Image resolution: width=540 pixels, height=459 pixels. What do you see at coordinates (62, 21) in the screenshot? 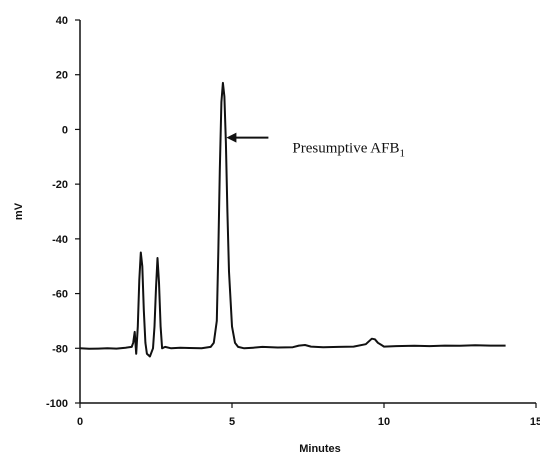
I see `y-tick-label: 40` at bounding box center [62, 21].